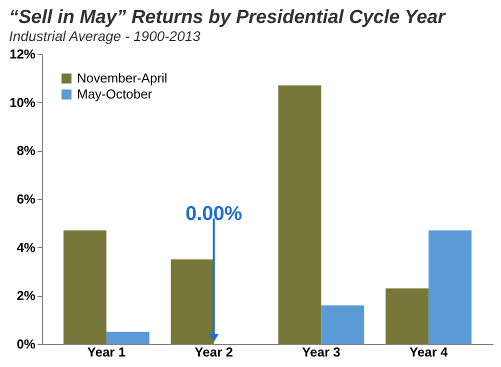 The height and width of the screenshot is (367, 501). Describe the element at coordinates (115, 94) in the screenshot. I see `legend-label: May-October` at that location.